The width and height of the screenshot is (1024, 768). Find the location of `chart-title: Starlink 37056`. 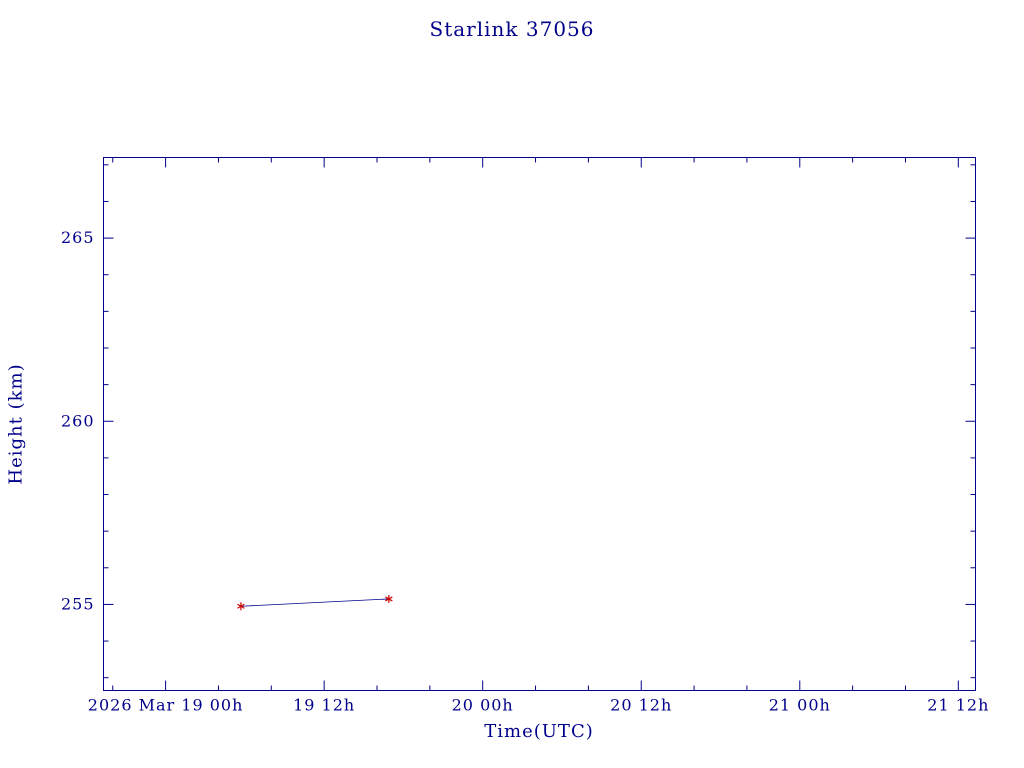

chart-title: Starlink 37056 is located at coordinates (512, 29).